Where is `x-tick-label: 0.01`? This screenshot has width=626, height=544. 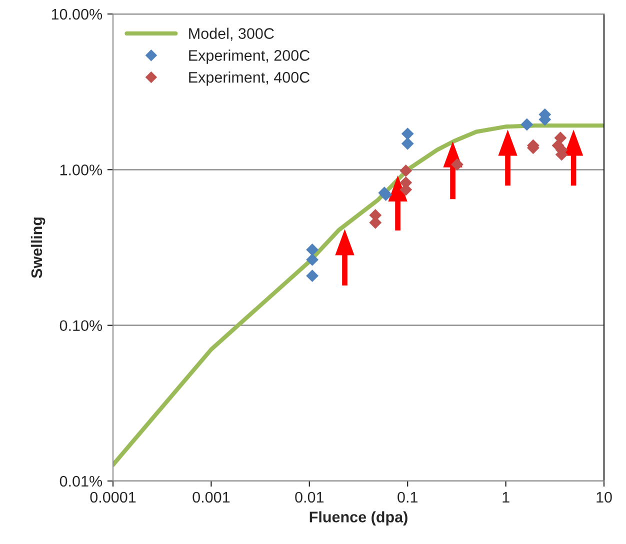
x-tick-label: 0.01 is located at coordinates (309, 497).